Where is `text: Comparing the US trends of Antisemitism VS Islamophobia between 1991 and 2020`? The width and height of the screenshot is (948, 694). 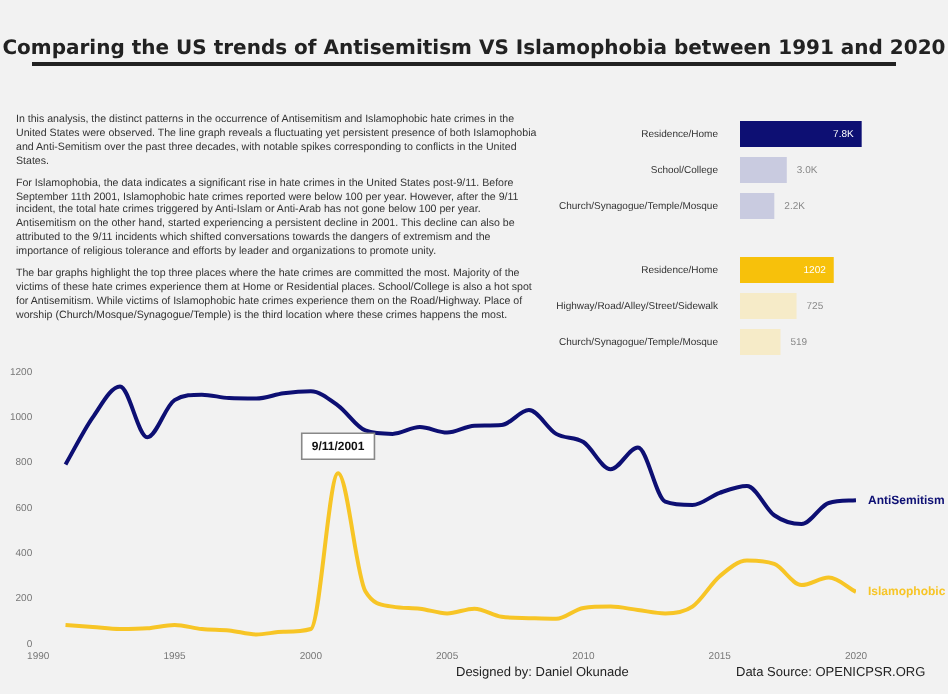 text: Comparing the US trends of Antisemitism VS Islamophobia between 1991 and 2020 is located at coordinates (474, 49).